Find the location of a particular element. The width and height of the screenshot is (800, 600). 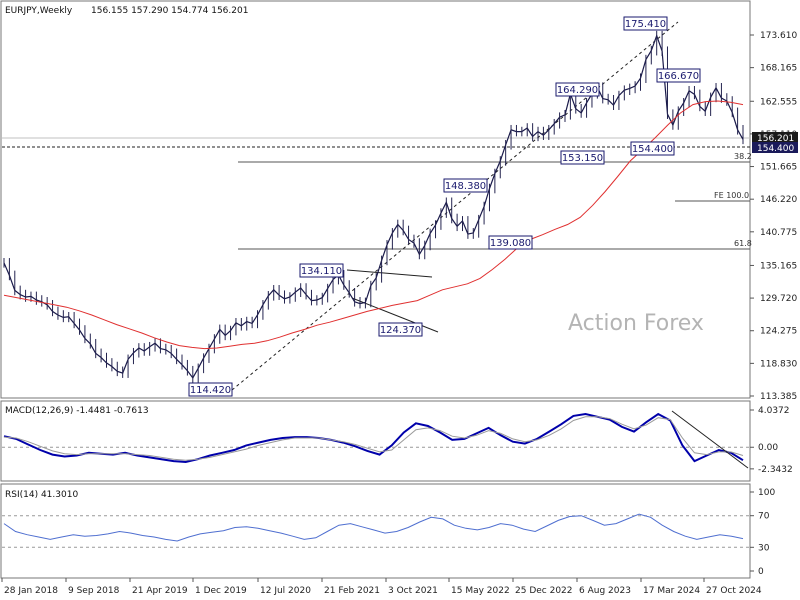

rsi-lines is located at coordinates (376, 530).